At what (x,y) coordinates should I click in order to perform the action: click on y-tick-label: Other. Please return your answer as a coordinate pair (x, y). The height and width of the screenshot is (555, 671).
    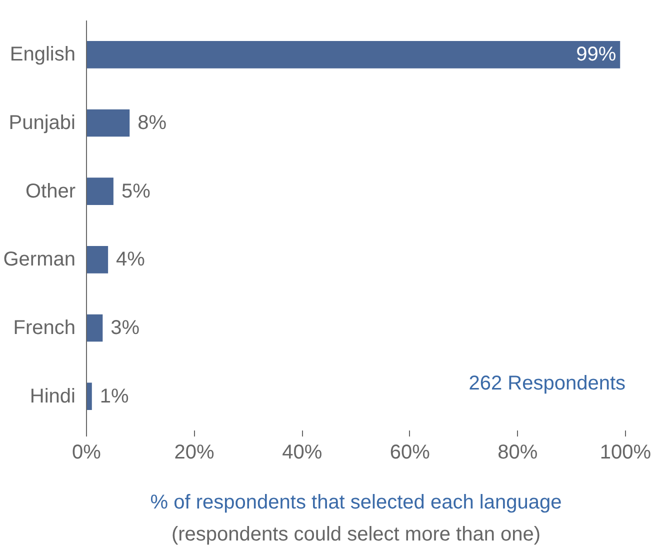
    Looking at the image, I should click on (50, 191).